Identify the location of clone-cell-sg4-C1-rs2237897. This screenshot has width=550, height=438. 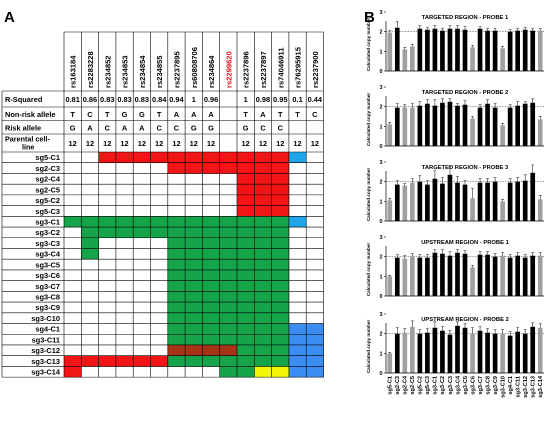
(263, 329).